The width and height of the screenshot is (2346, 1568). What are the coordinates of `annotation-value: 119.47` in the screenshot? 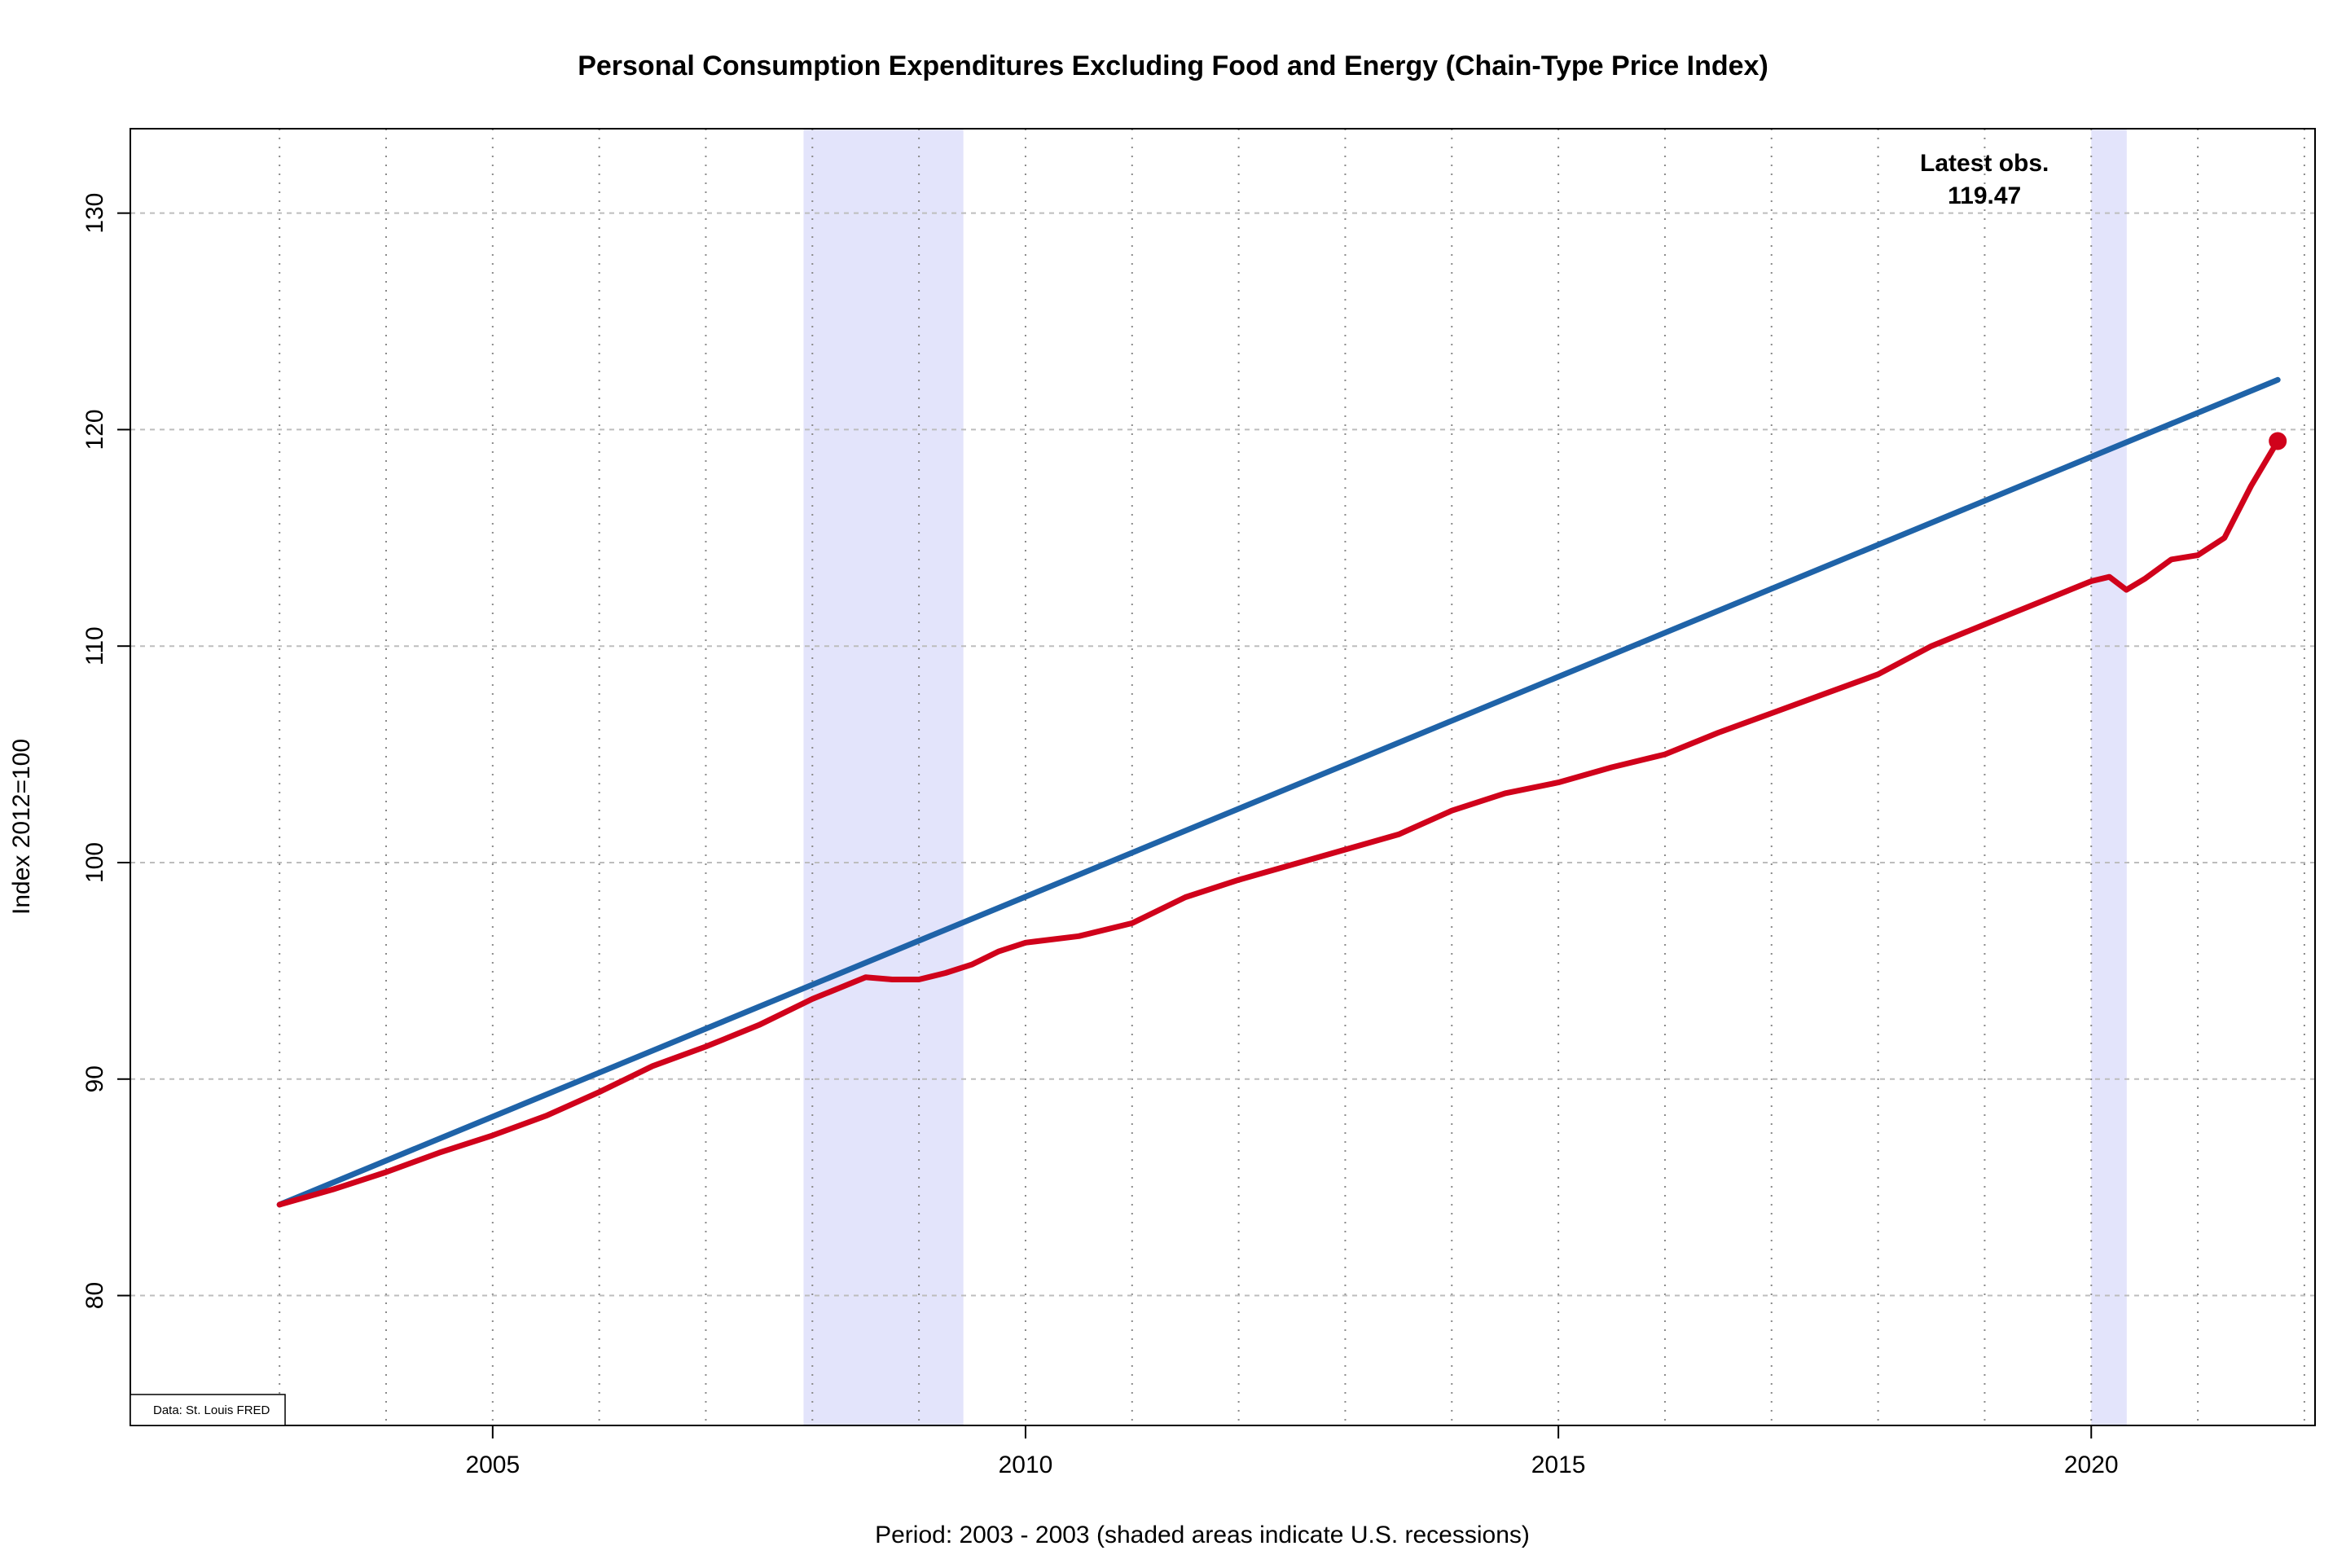 It's located at (1984, 195).